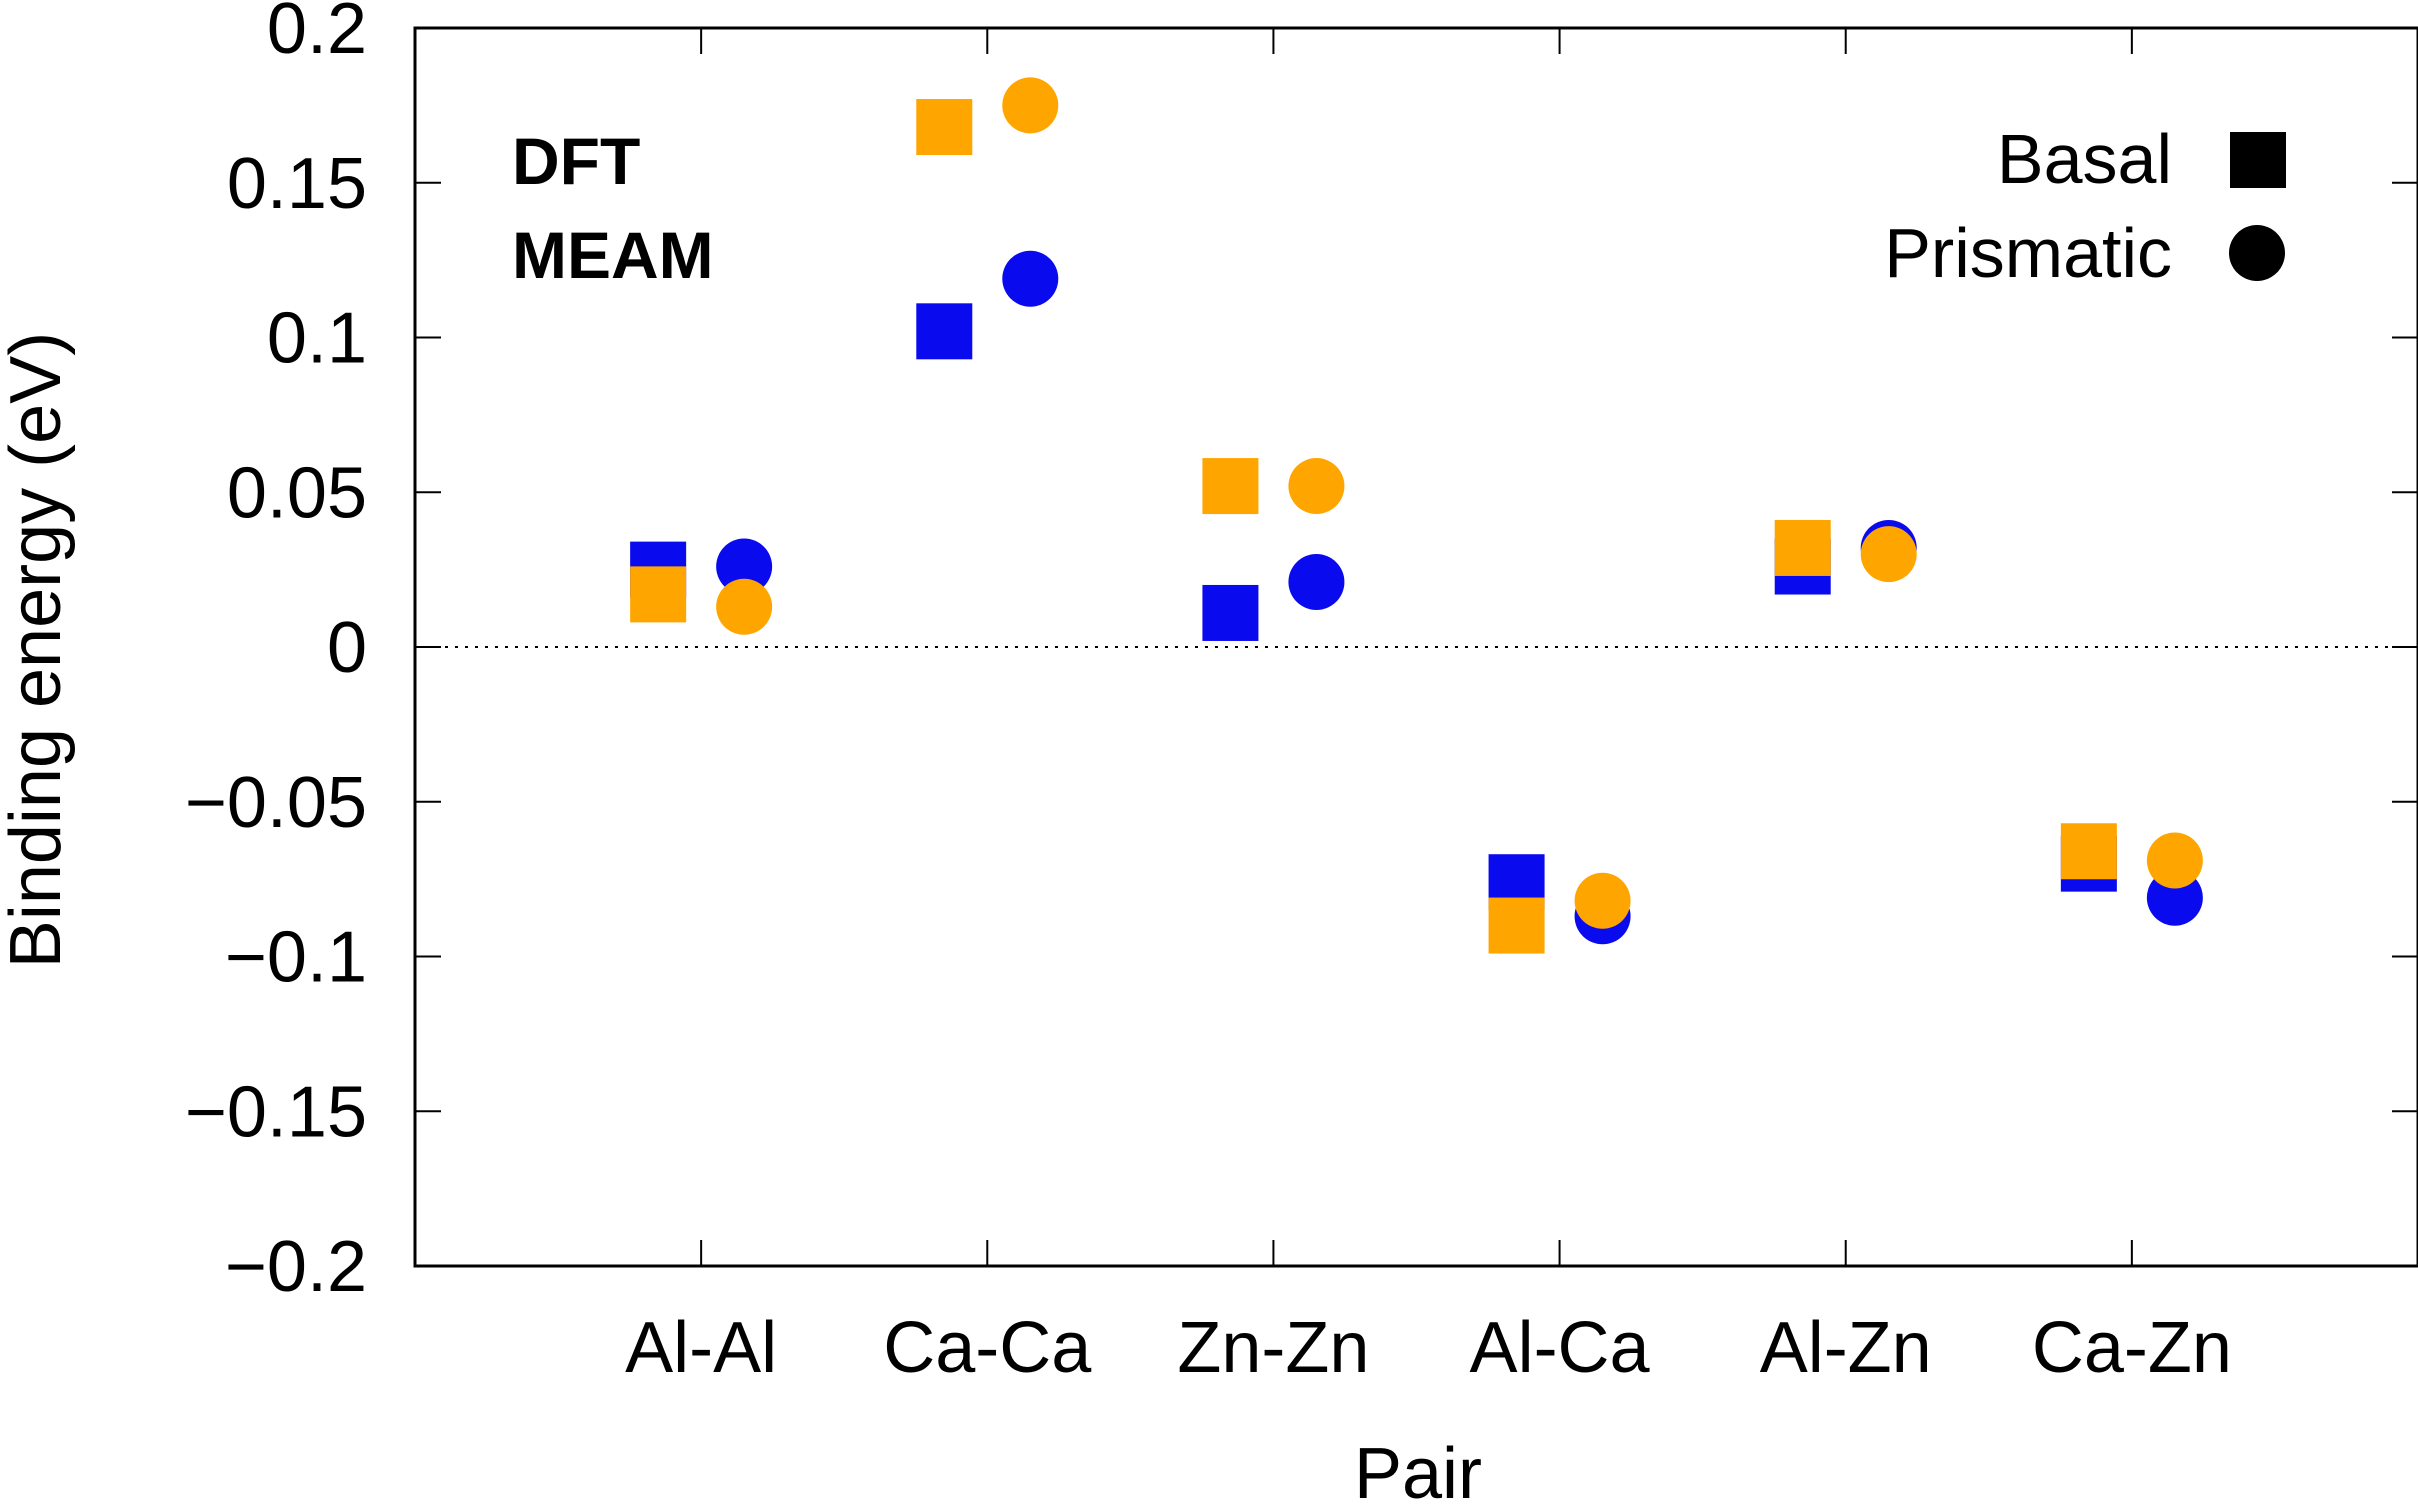  Describe the element at coordinates (276, 1112) in the screenshot. I see `y-tick-label: −0.15` at that location.